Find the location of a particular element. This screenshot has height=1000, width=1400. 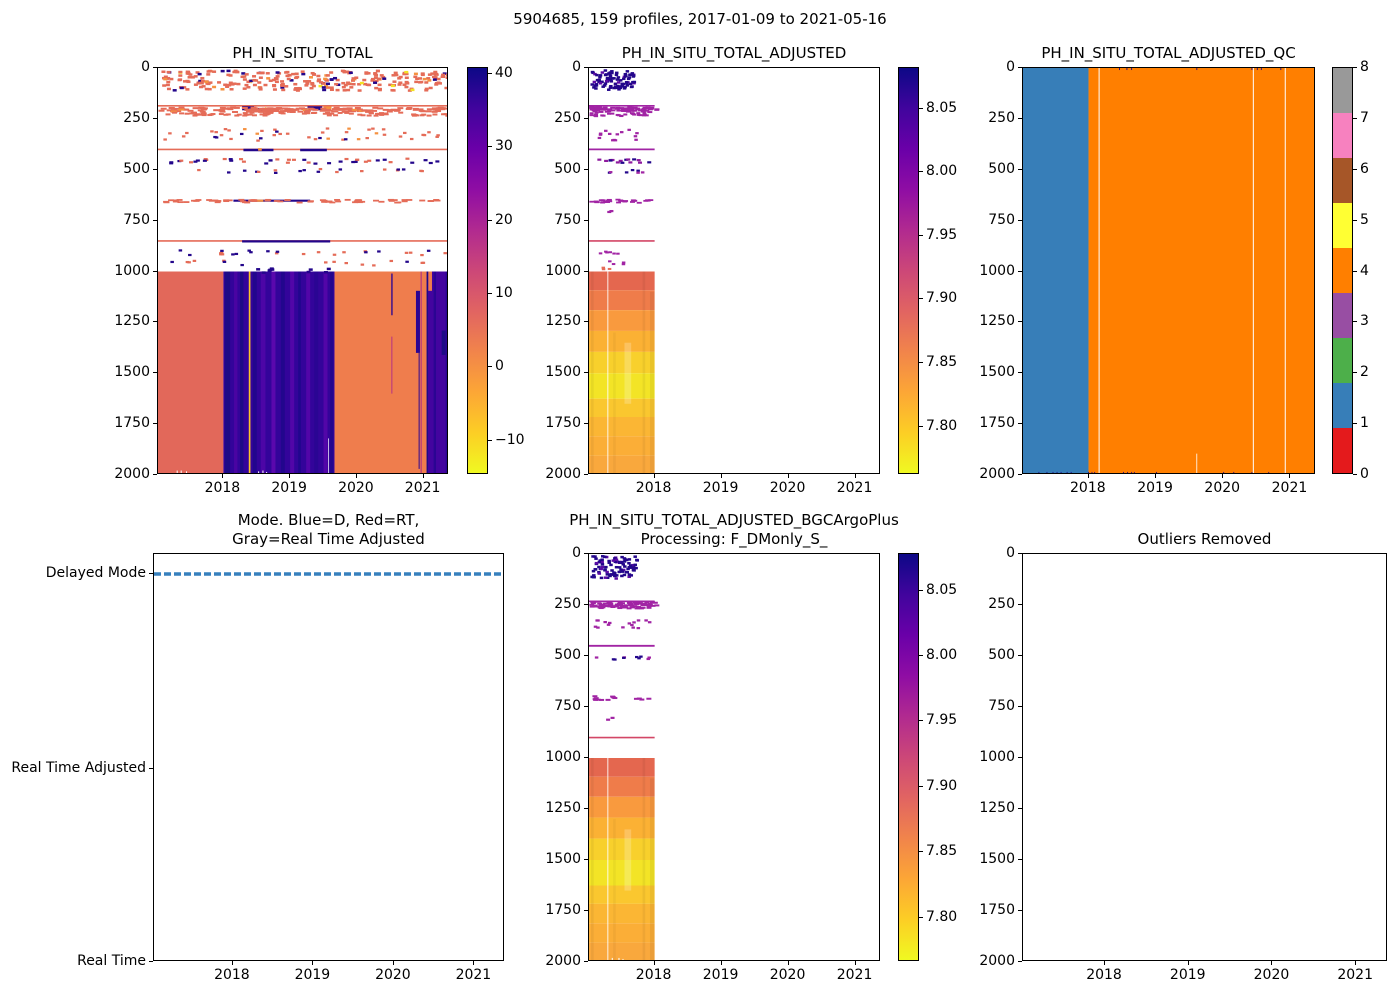

panel-title-line: Gray=Real Time Adjusted is located at coordinates (328, 539).